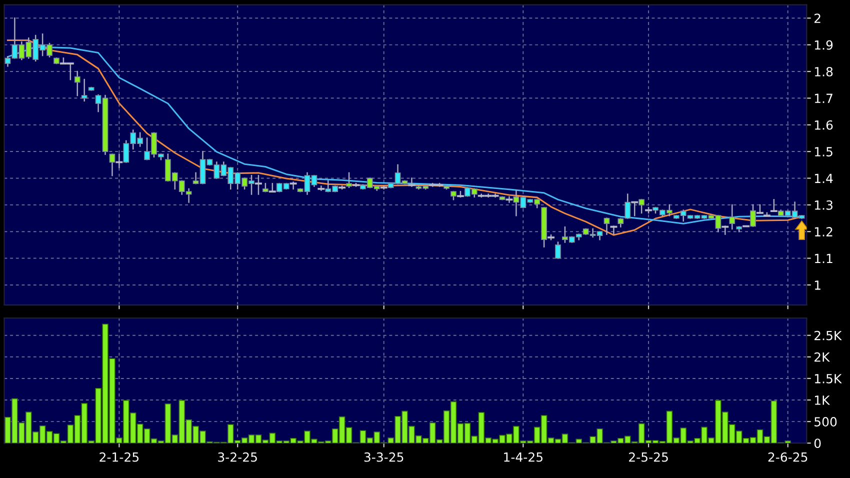 This screenshot has height=478, width=850. Describe the element at coordinates (823, 125) in the screenshot. I see `y-tick-label: 1.6` at that location.